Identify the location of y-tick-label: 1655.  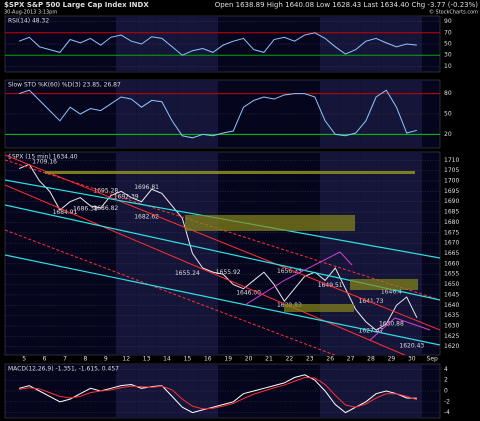
(451, 274).